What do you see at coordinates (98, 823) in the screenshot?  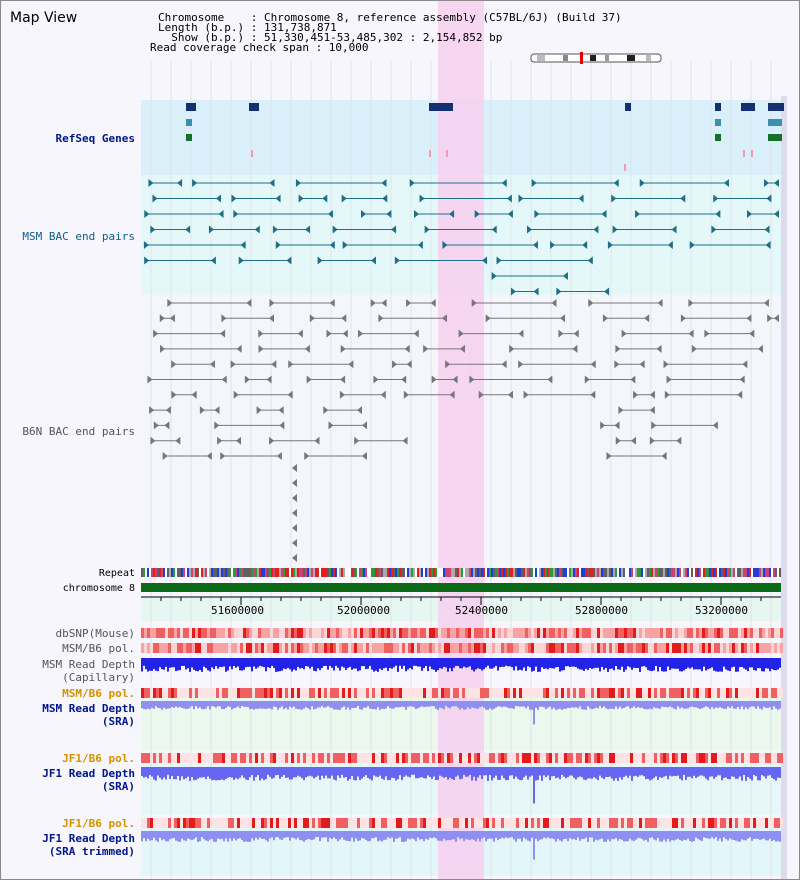 I see `track-label-jf1-b6-pol-2: JF1/B6 pol.` at bounding box center [98, 823].